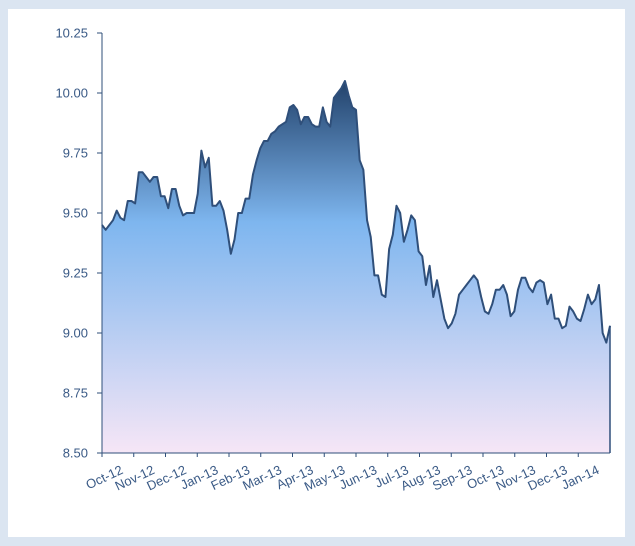 This screenshot has width=635, height=546. Describe the element at coordinates (71, 93) in the screenshot. I see `y-tick-label: 10.00` at that location.